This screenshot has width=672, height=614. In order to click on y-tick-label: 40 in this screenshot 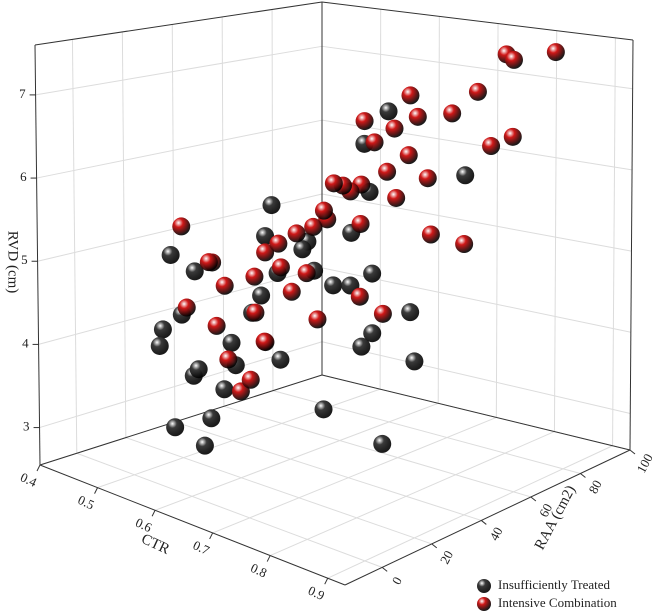, I will do `click(495, 533)`.